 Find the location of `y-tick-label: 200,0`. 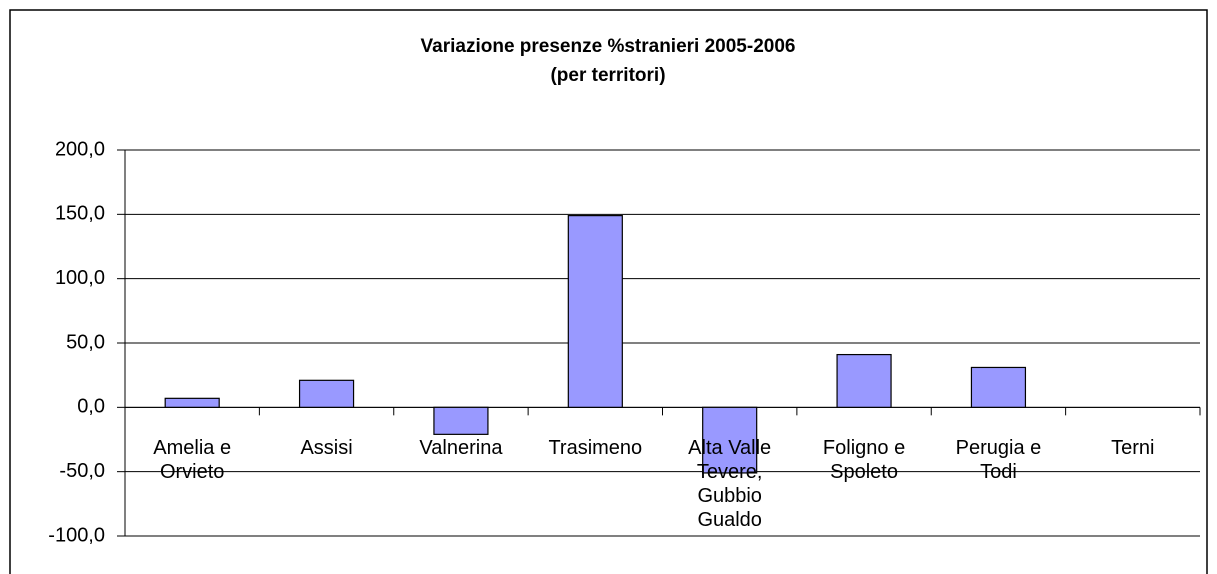

y-tick-label: 200,0 is located at coordinates (80, 149).